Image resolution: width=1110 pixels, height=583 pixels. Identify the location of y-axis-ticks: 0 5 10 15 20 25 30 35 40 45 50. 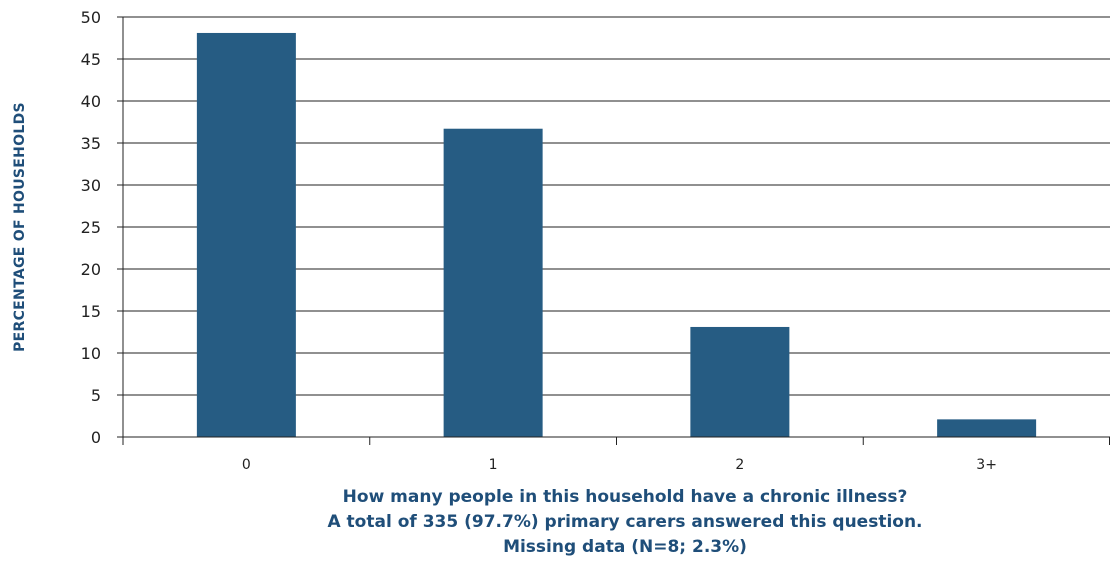
(102, 227).